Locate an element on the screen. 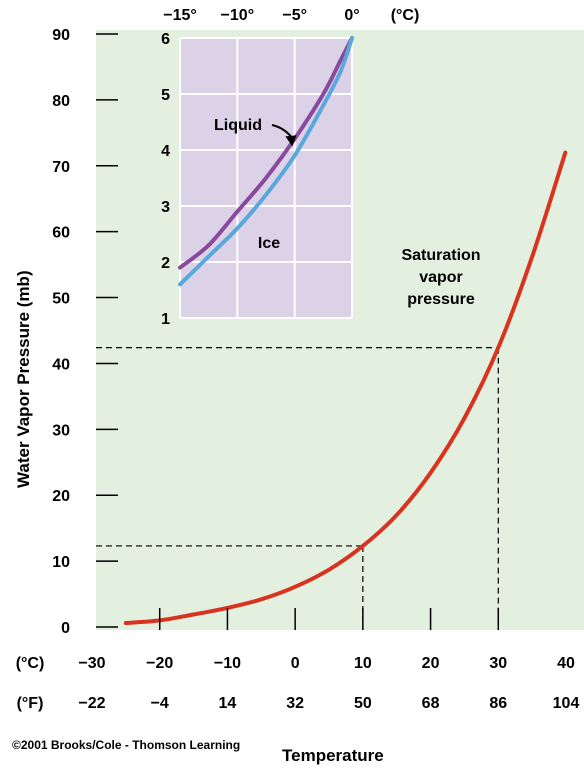  y-tick-label: 20 is located at coordinates (61, 496).